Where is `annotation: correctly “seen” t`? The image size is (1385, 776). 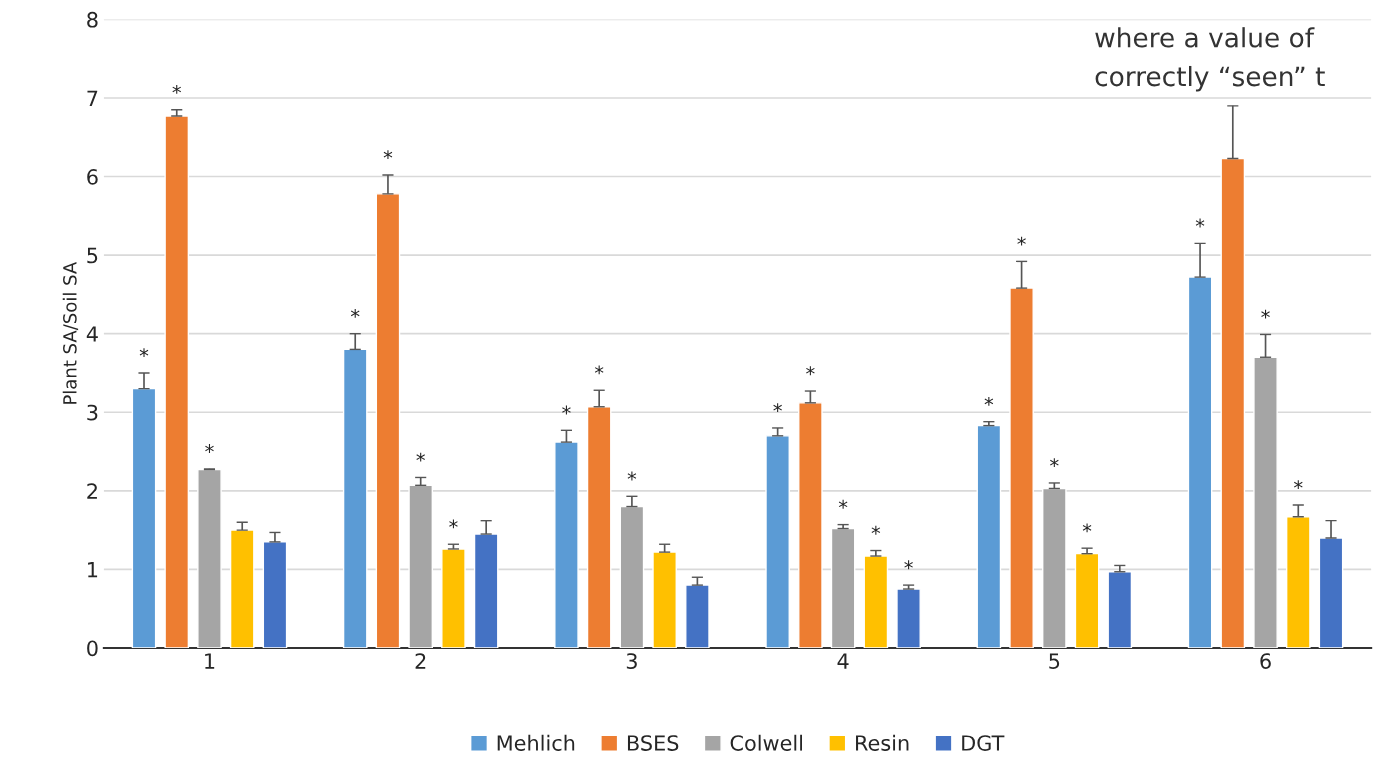
annotation: correctly “seen” t is located at coordinates (1210, 78).